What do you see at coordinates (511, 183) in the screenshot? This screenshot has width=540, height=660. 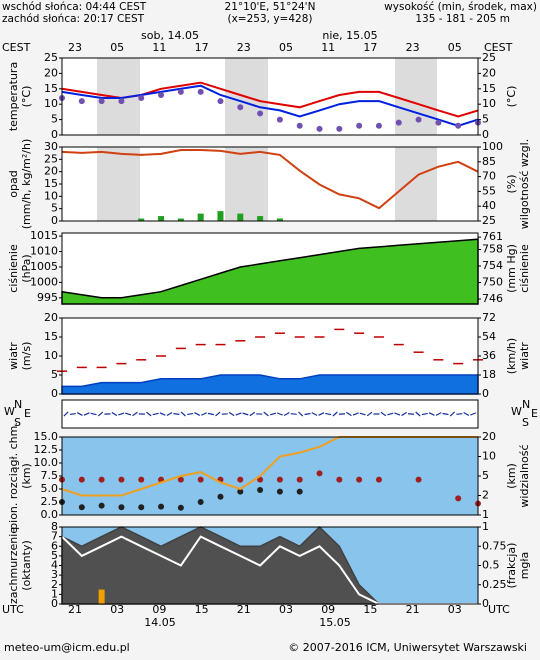 I see `y2-axis-label: (%)` at bounding box center [511, 183].